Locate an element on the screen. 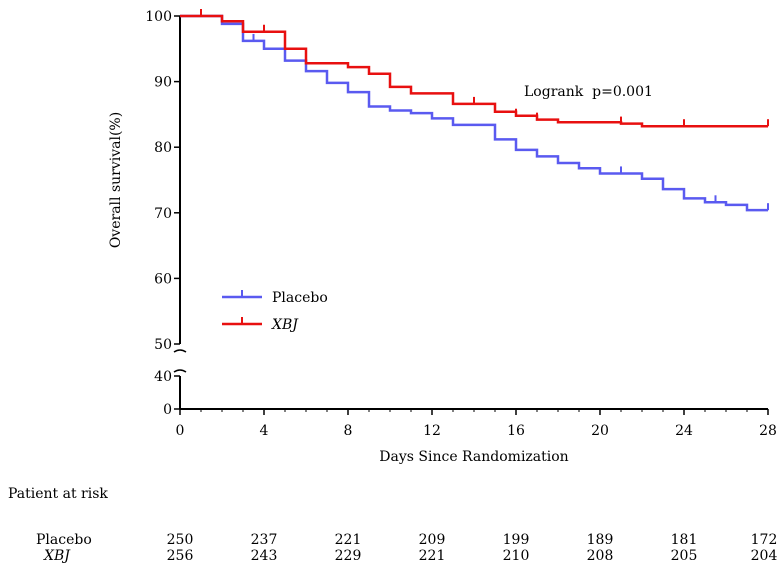  risk-row-xbj: XBJ 256 243 229 221 210 208 205 204 is located at coordinates (392, 556).